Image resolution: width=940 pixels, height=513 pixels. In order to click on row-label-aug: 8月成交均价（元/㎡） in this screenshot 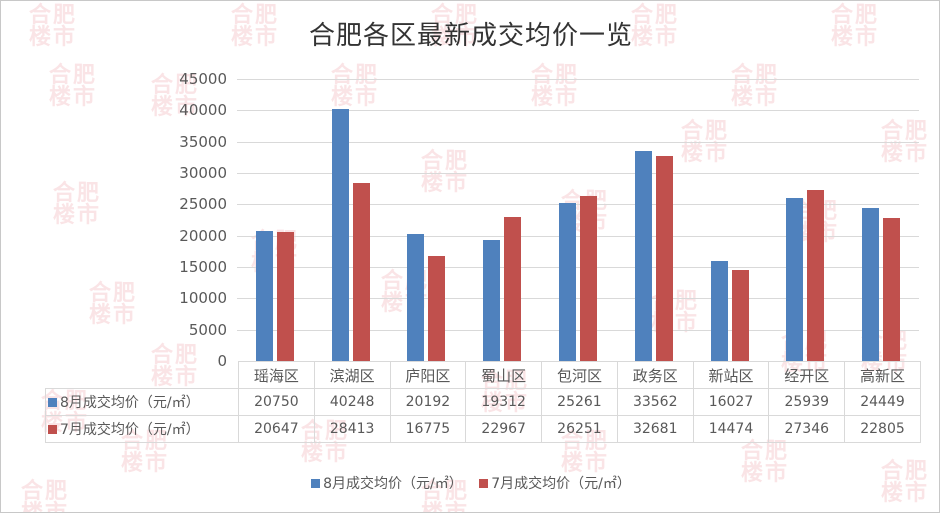, I will do `click(142, 402)`.